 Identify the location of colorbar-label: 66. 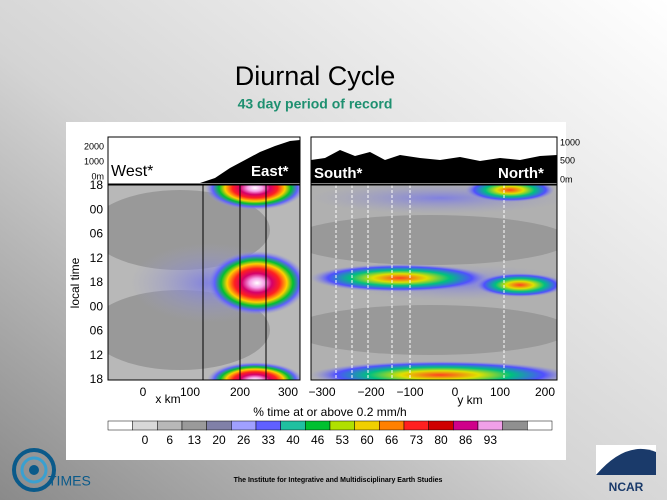
(392, 440).